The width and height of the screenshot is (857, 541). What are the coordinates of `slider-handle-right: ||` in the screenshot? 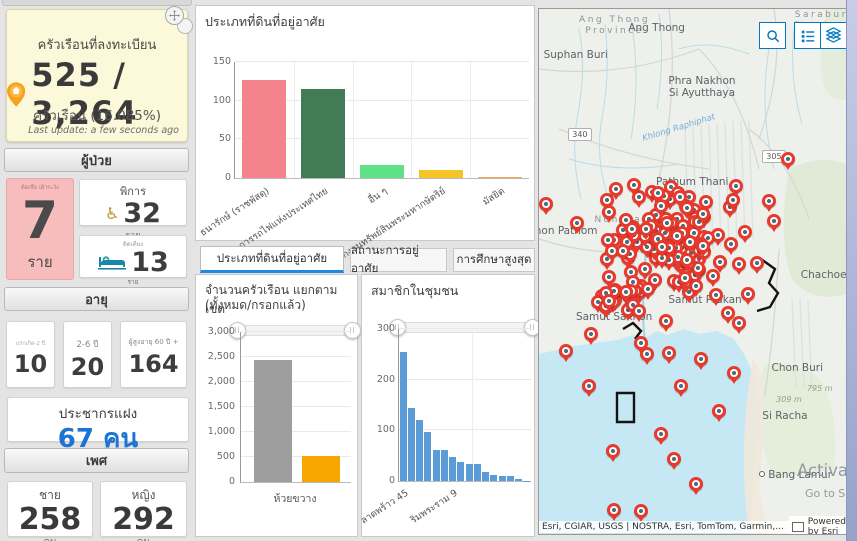 It's located at (352, 330).